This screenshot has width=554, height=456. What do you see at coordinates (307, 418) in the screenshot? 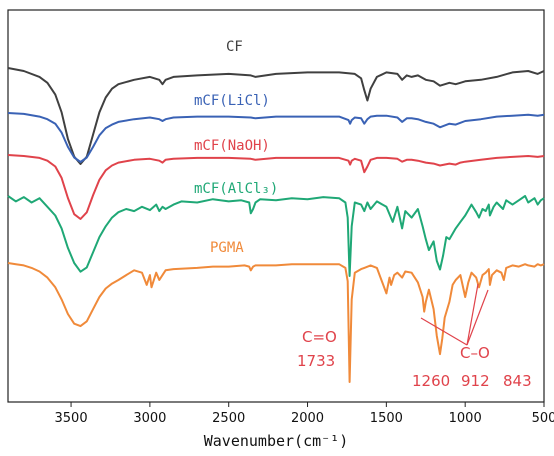
I see `x-tick-label: 2000` at bounding box center [307, 418].